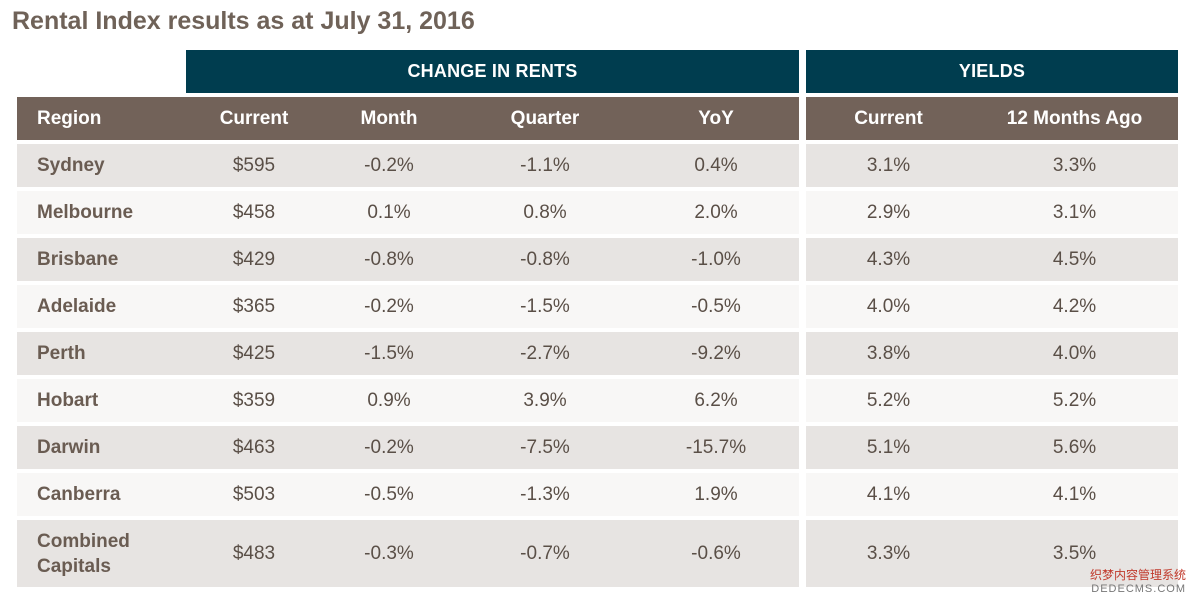 The image size is (1196, 602). I want to click on yoy-change-cell: 6.2%, so click(716, 400).